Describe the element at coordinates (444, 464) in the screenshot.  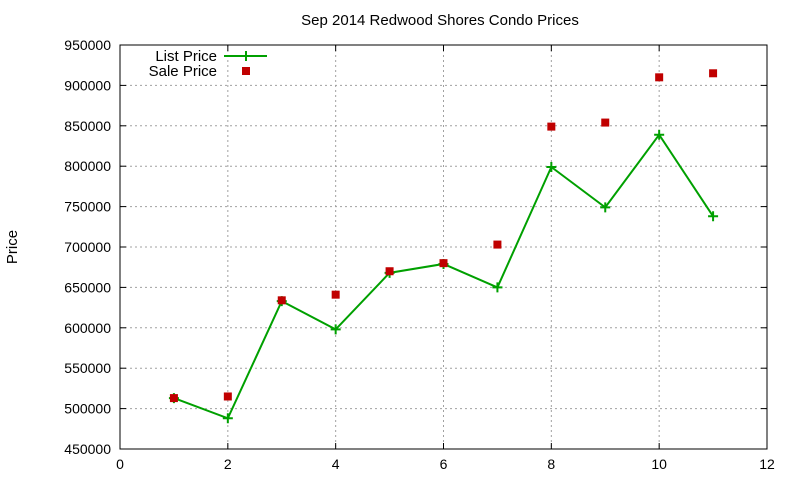
I see `x-tick-label: 6` at that location.